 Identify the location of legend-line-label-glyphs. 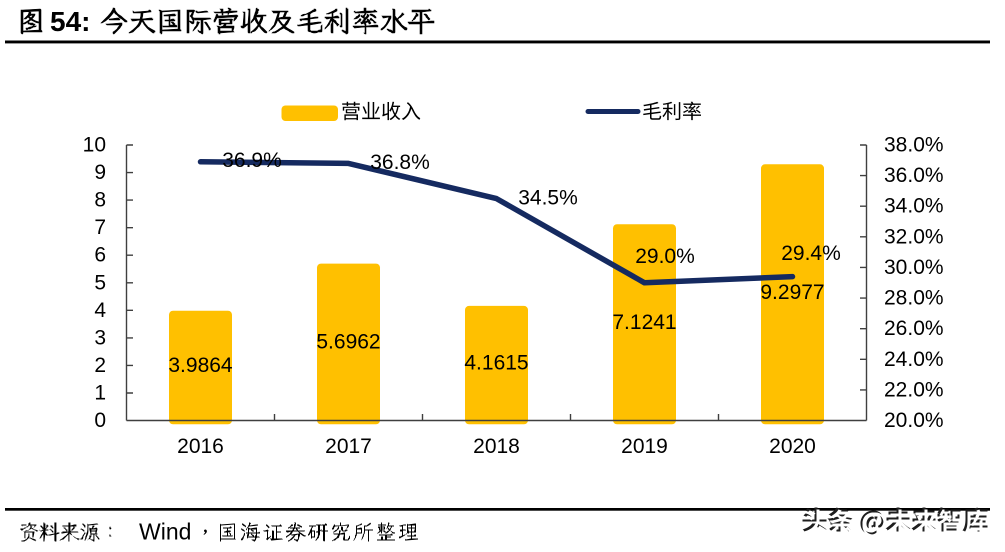
(672, 111).